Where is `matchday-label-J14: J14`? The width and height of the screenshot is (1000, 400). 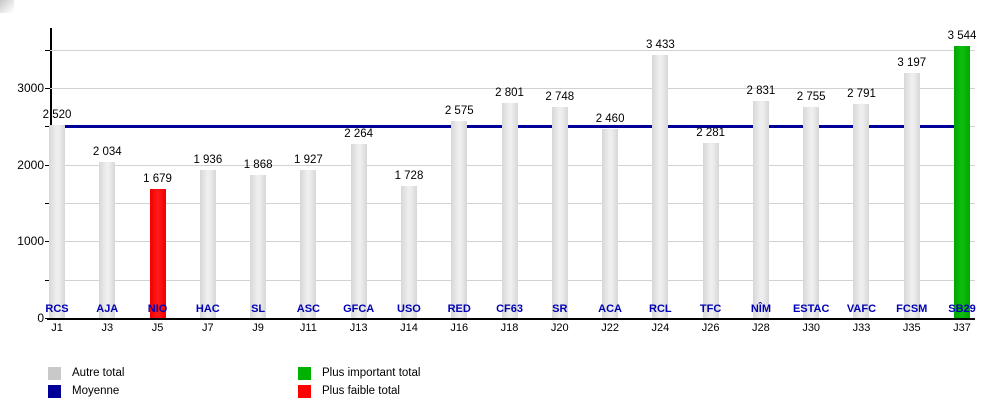
matchday-label-J14: J14 is located at coordinates (409, 328).